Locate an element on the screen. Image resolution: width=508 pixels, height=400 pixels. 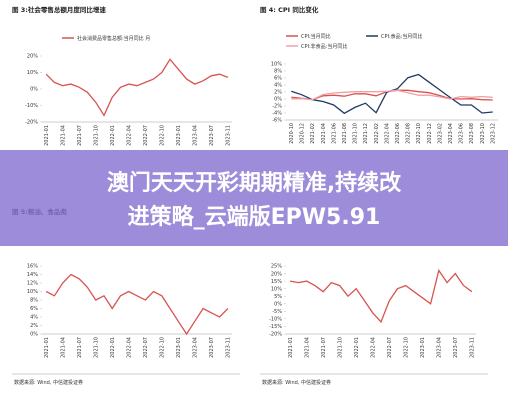
x-tick-label: 2023-06 is located at coordinates (462, 133).